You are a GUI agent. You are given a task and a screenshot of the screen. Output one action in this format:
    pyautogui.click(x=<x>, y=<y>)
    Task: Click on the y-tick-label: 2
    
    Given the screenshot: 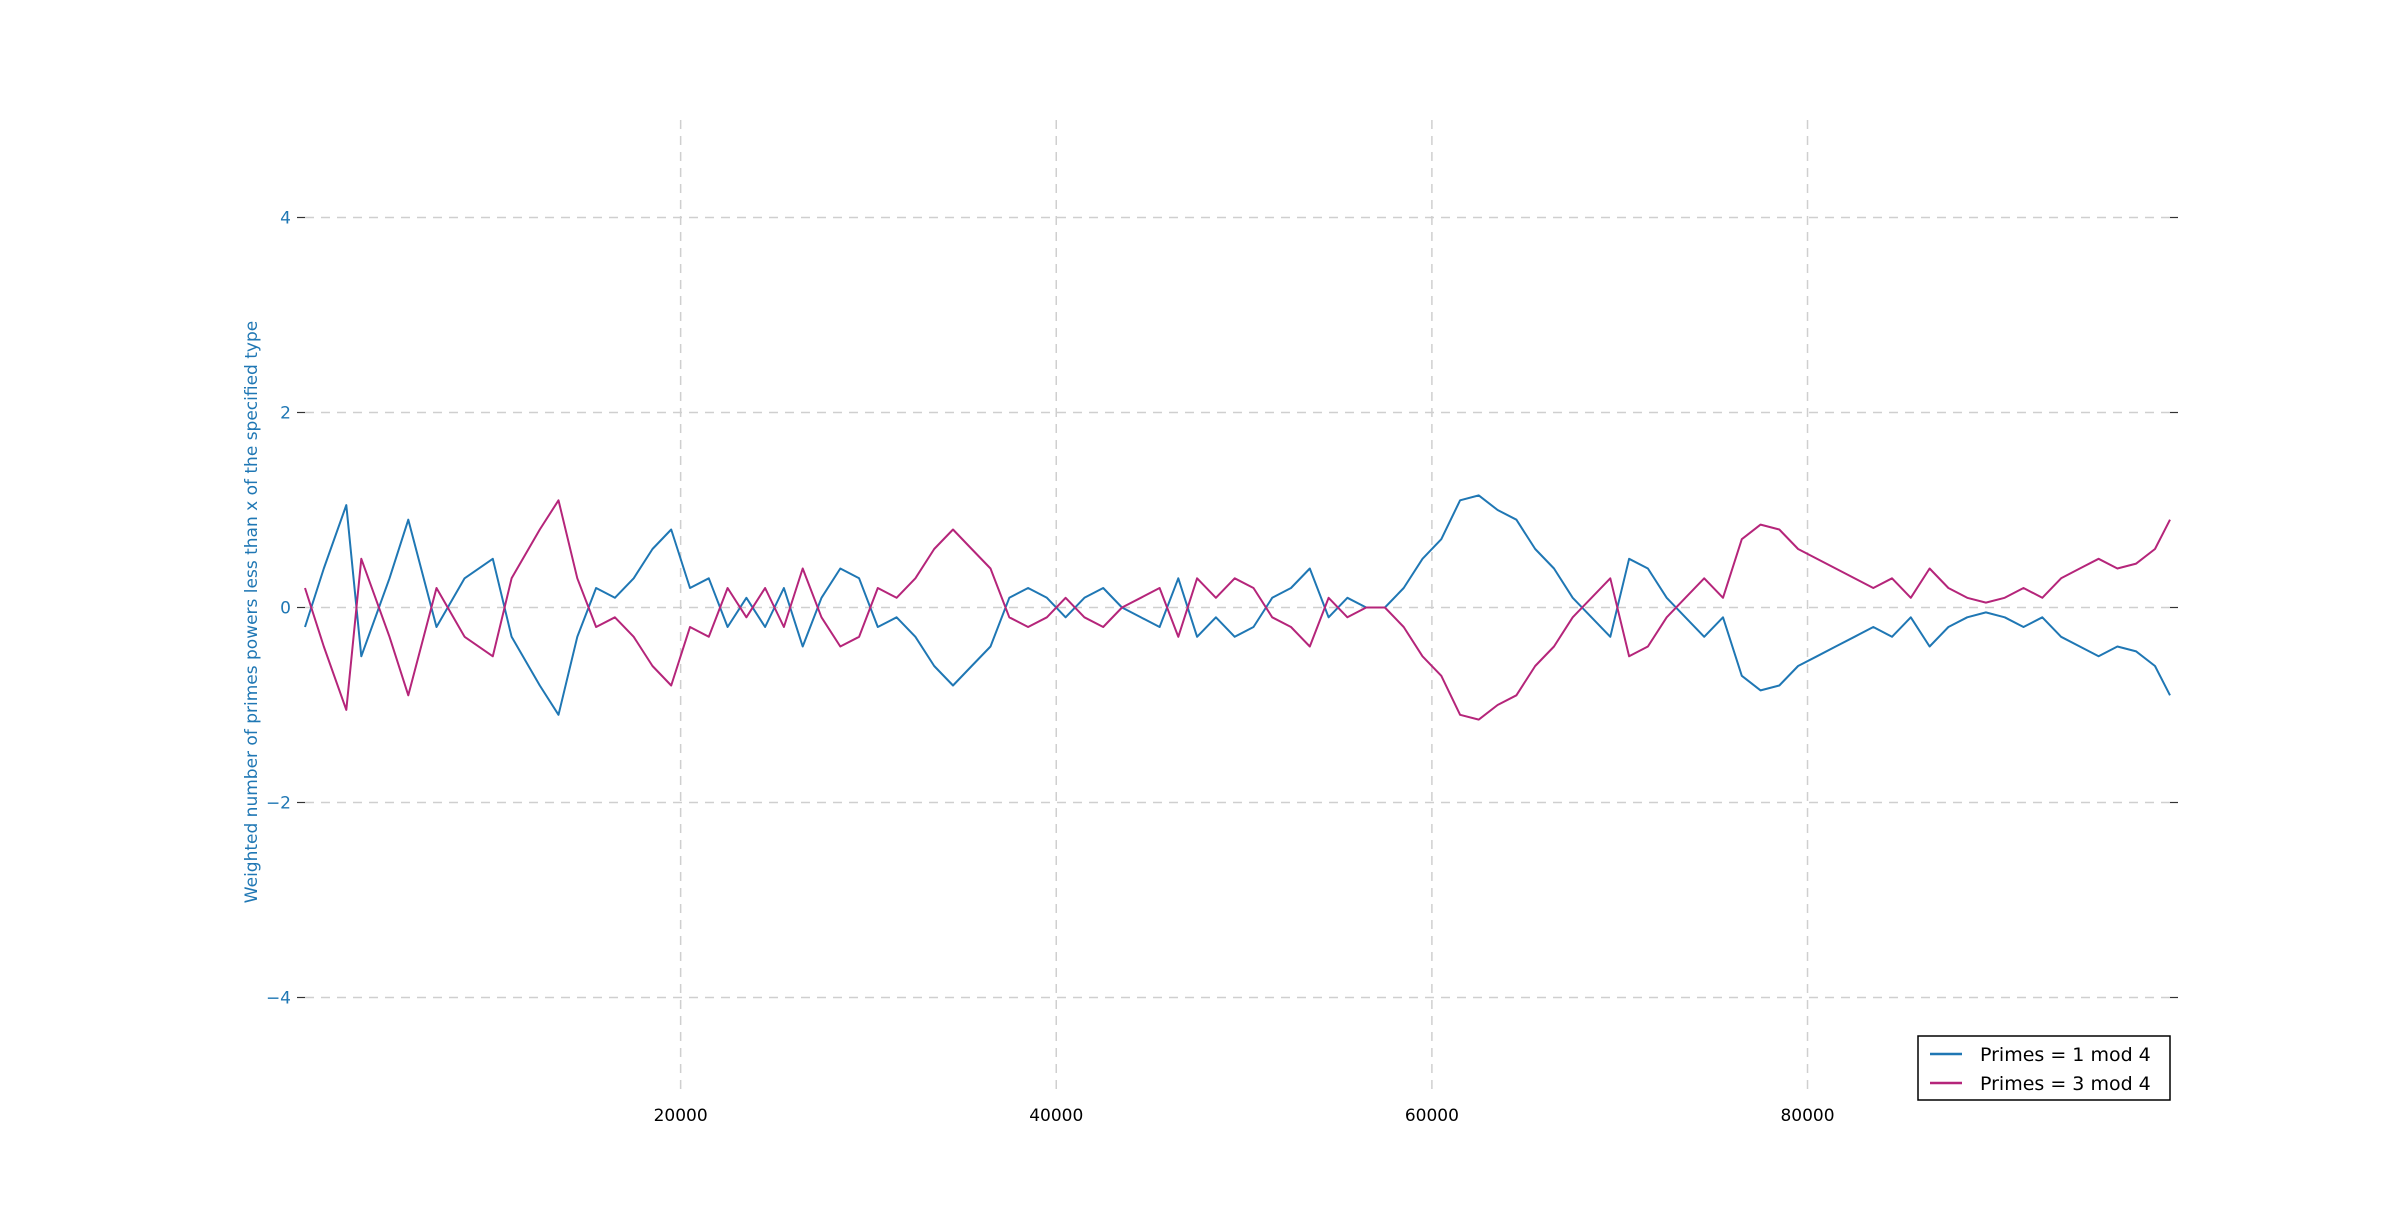 What is the action you would take?
    pyautogui.click(x=285, y=414)
    